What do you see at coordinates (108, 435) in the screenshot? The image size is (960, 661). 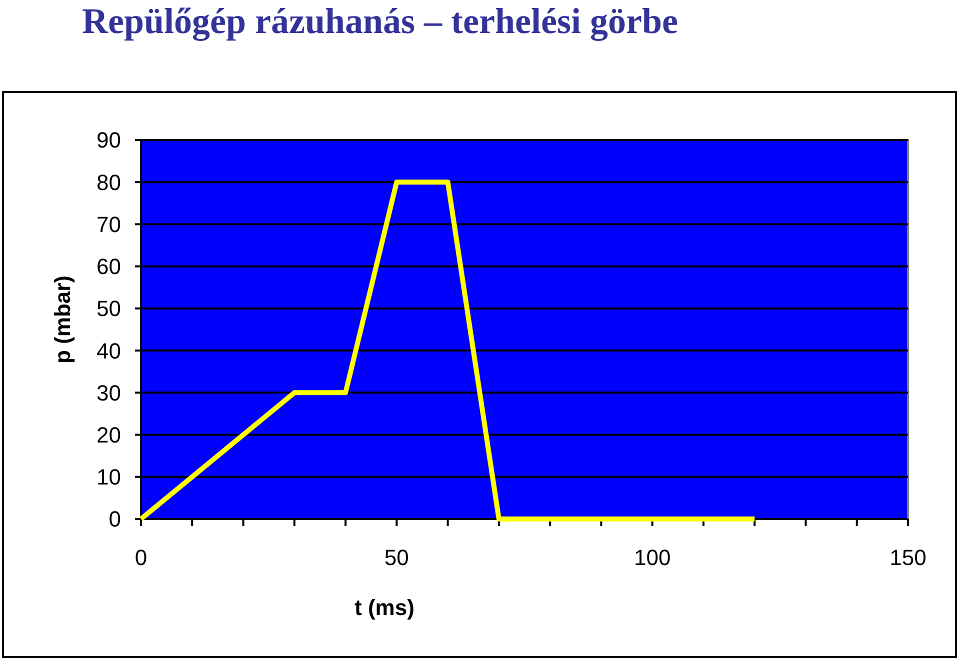 I see `y-tick-label: 20` at bounding box center [108, 435].